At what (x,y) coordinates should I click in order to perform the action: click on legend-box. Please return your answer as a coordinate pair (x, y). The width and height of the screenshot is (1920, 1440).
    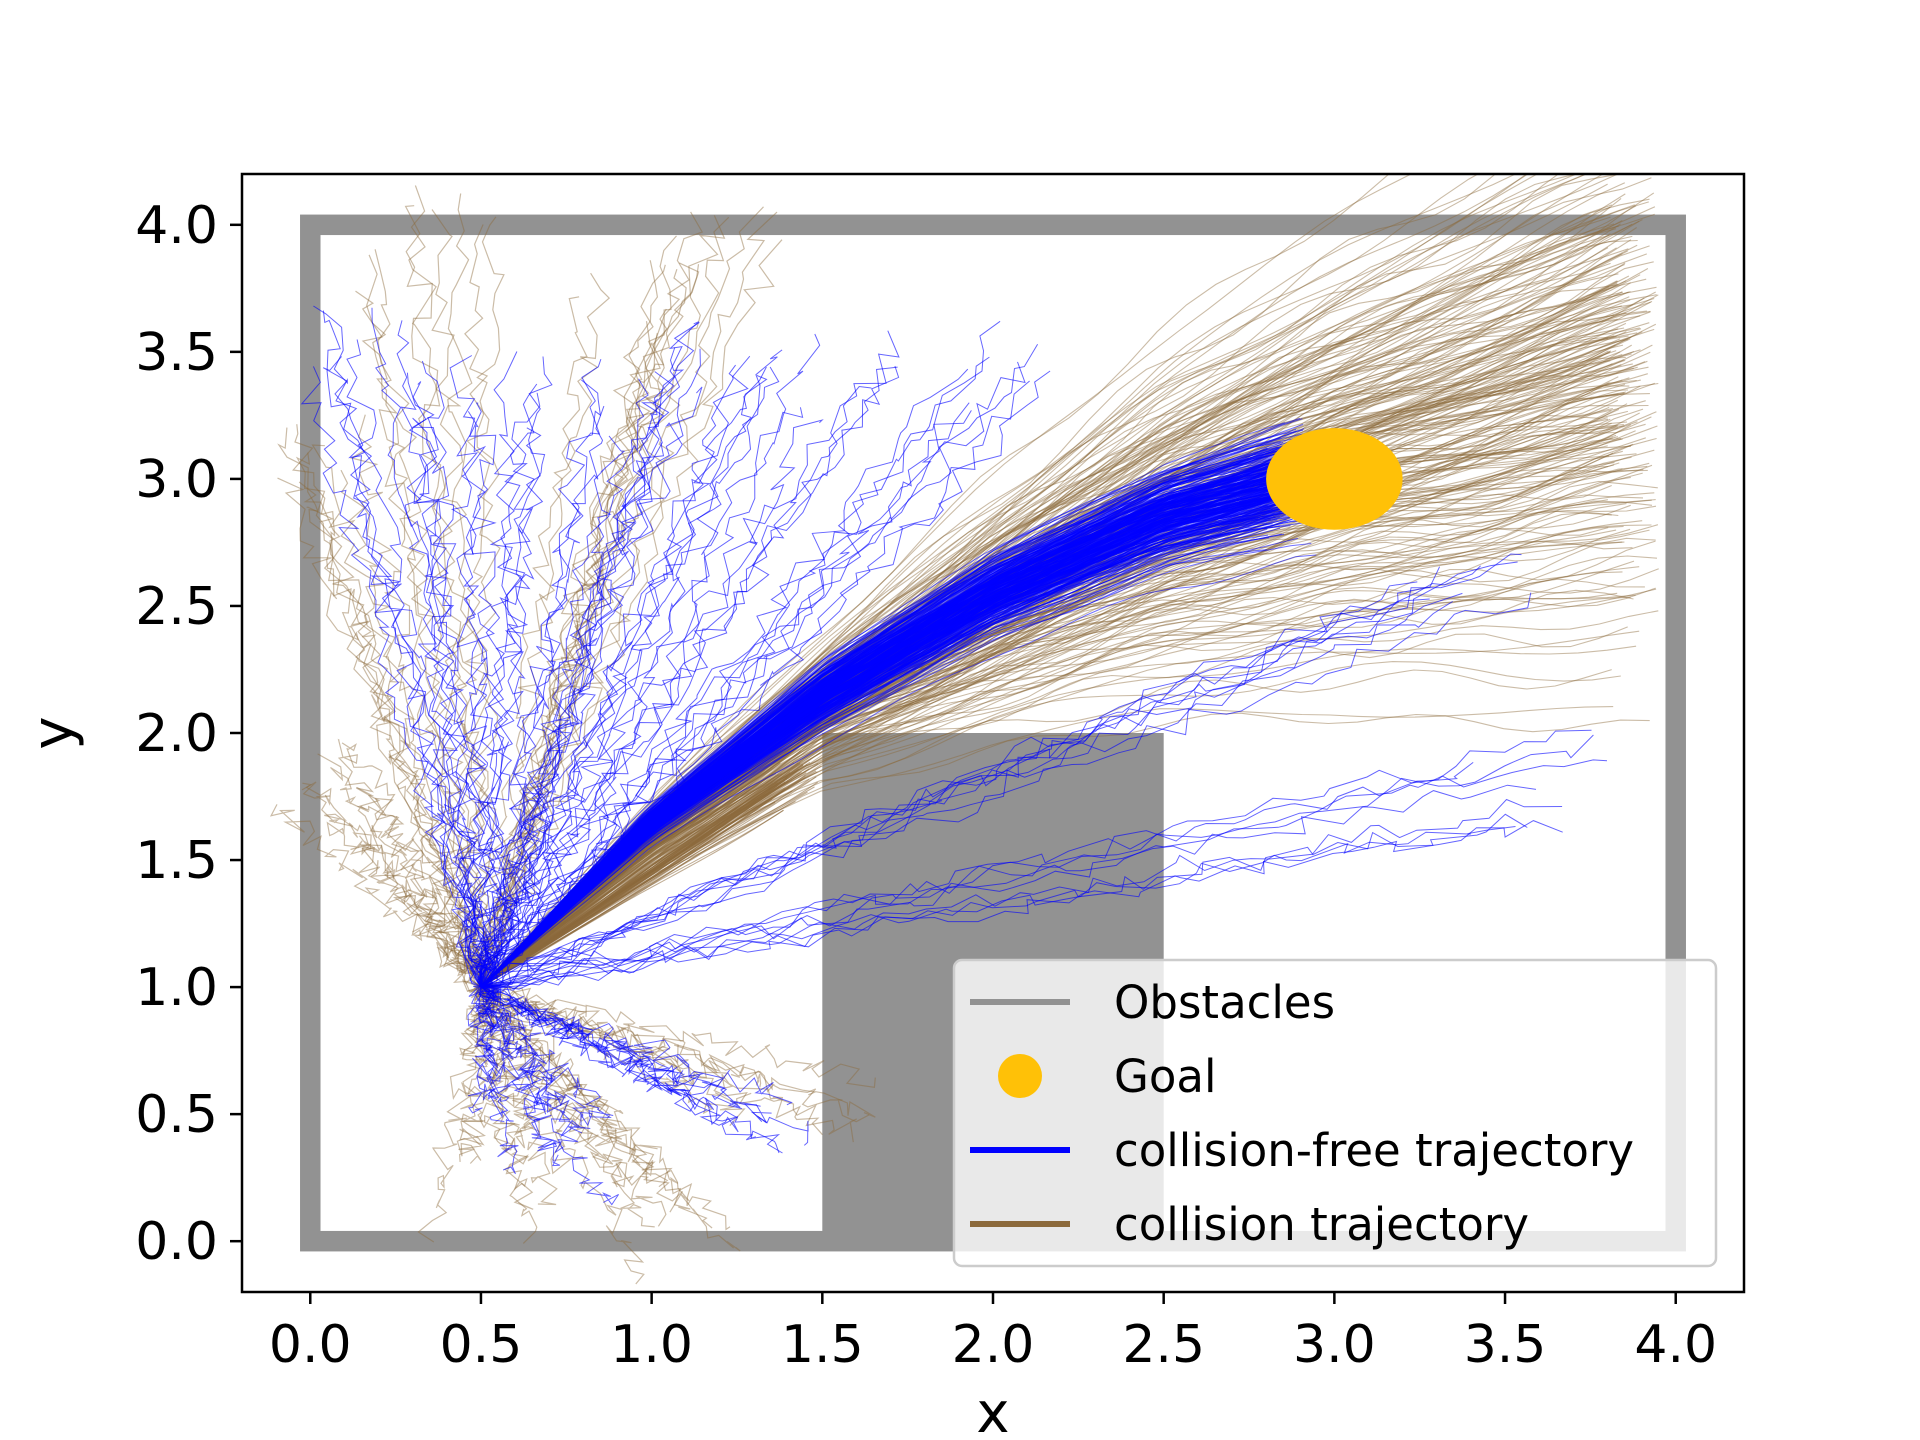
    Looking at the image, I should click on (1335, 1113).